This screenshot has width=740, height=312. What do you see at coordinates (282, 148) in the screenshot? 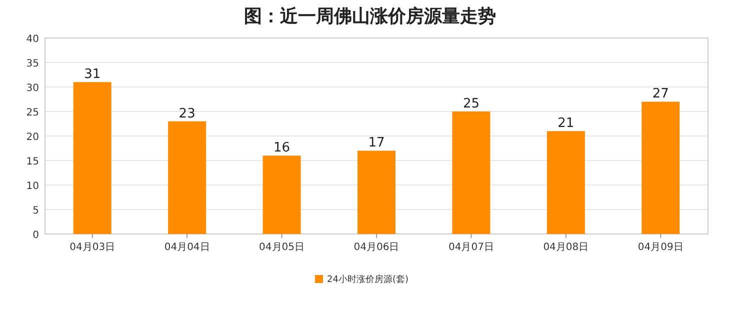
I see `data-label: 16` at bounding box center [282, 148].